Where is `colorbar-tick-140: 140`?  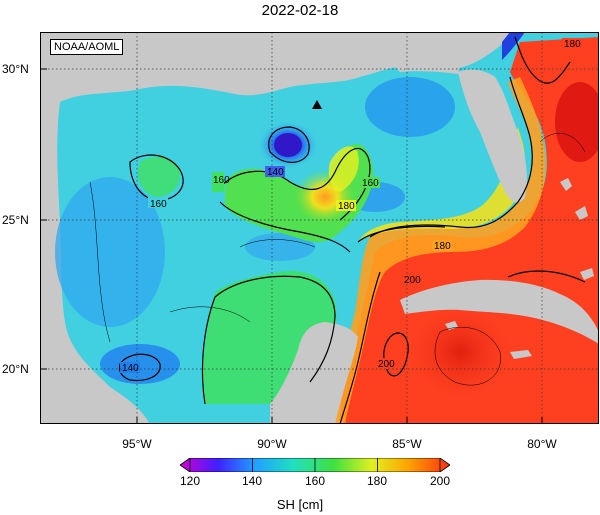 colorbar-tick-140: 140 is located at coordinates (252, 481).